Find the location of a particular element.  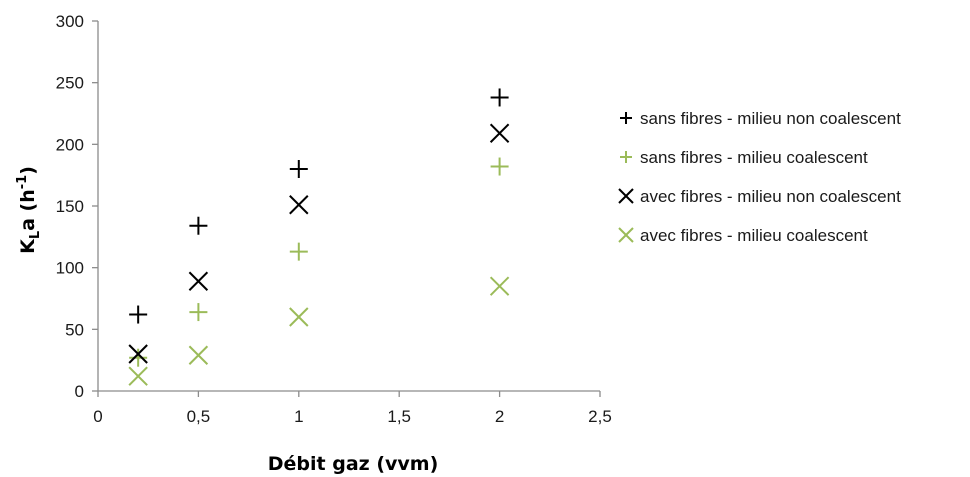

legend-item: sans fibres - milieu non coalescent is located at coordinates (760, 118).